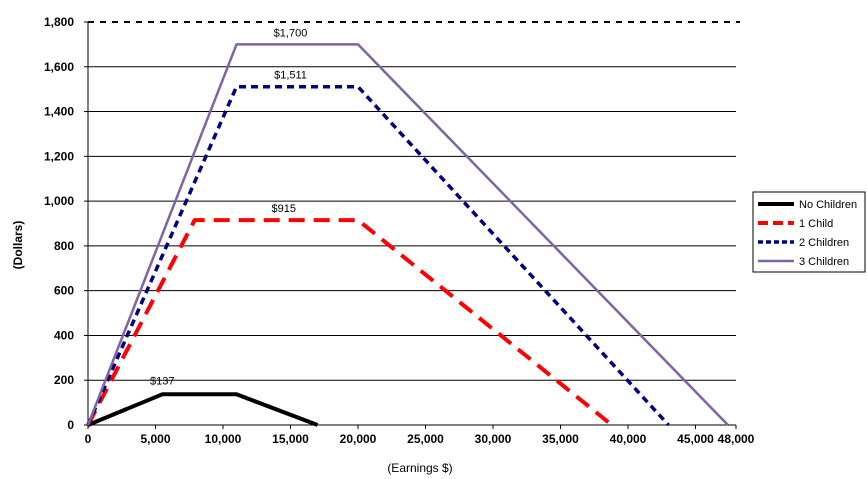 Image resolution: width=867 pixels, height=479 pixels. What do you see at coordinates (291, 33) in the screenshot?
I see `data-label-4: $1,700` at bounding box center [291, 33].